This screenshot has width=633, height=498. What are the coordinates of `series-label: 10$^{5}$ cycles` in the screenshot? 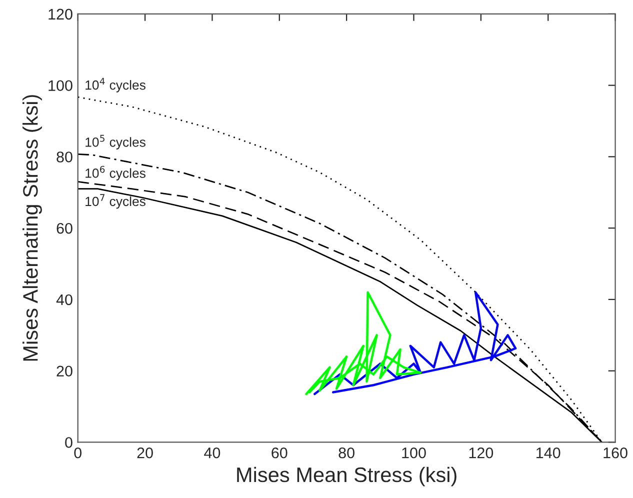 It's located at (116, 142).